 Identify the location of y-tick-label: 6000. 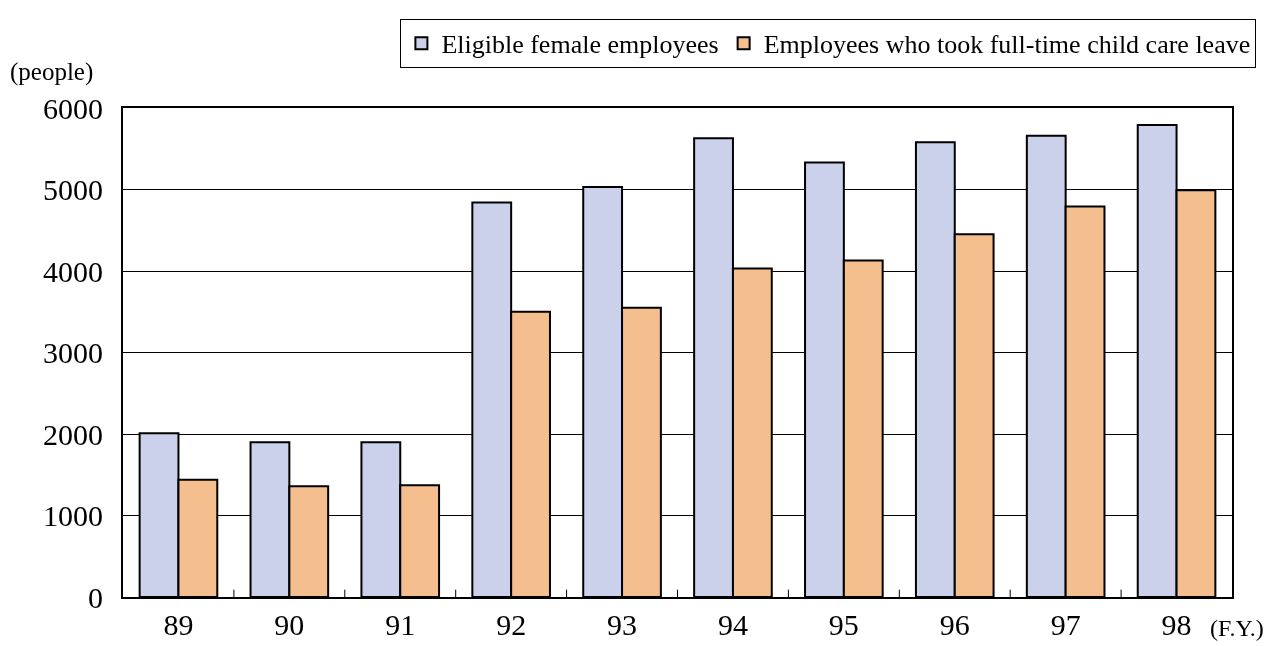
(73, 108).